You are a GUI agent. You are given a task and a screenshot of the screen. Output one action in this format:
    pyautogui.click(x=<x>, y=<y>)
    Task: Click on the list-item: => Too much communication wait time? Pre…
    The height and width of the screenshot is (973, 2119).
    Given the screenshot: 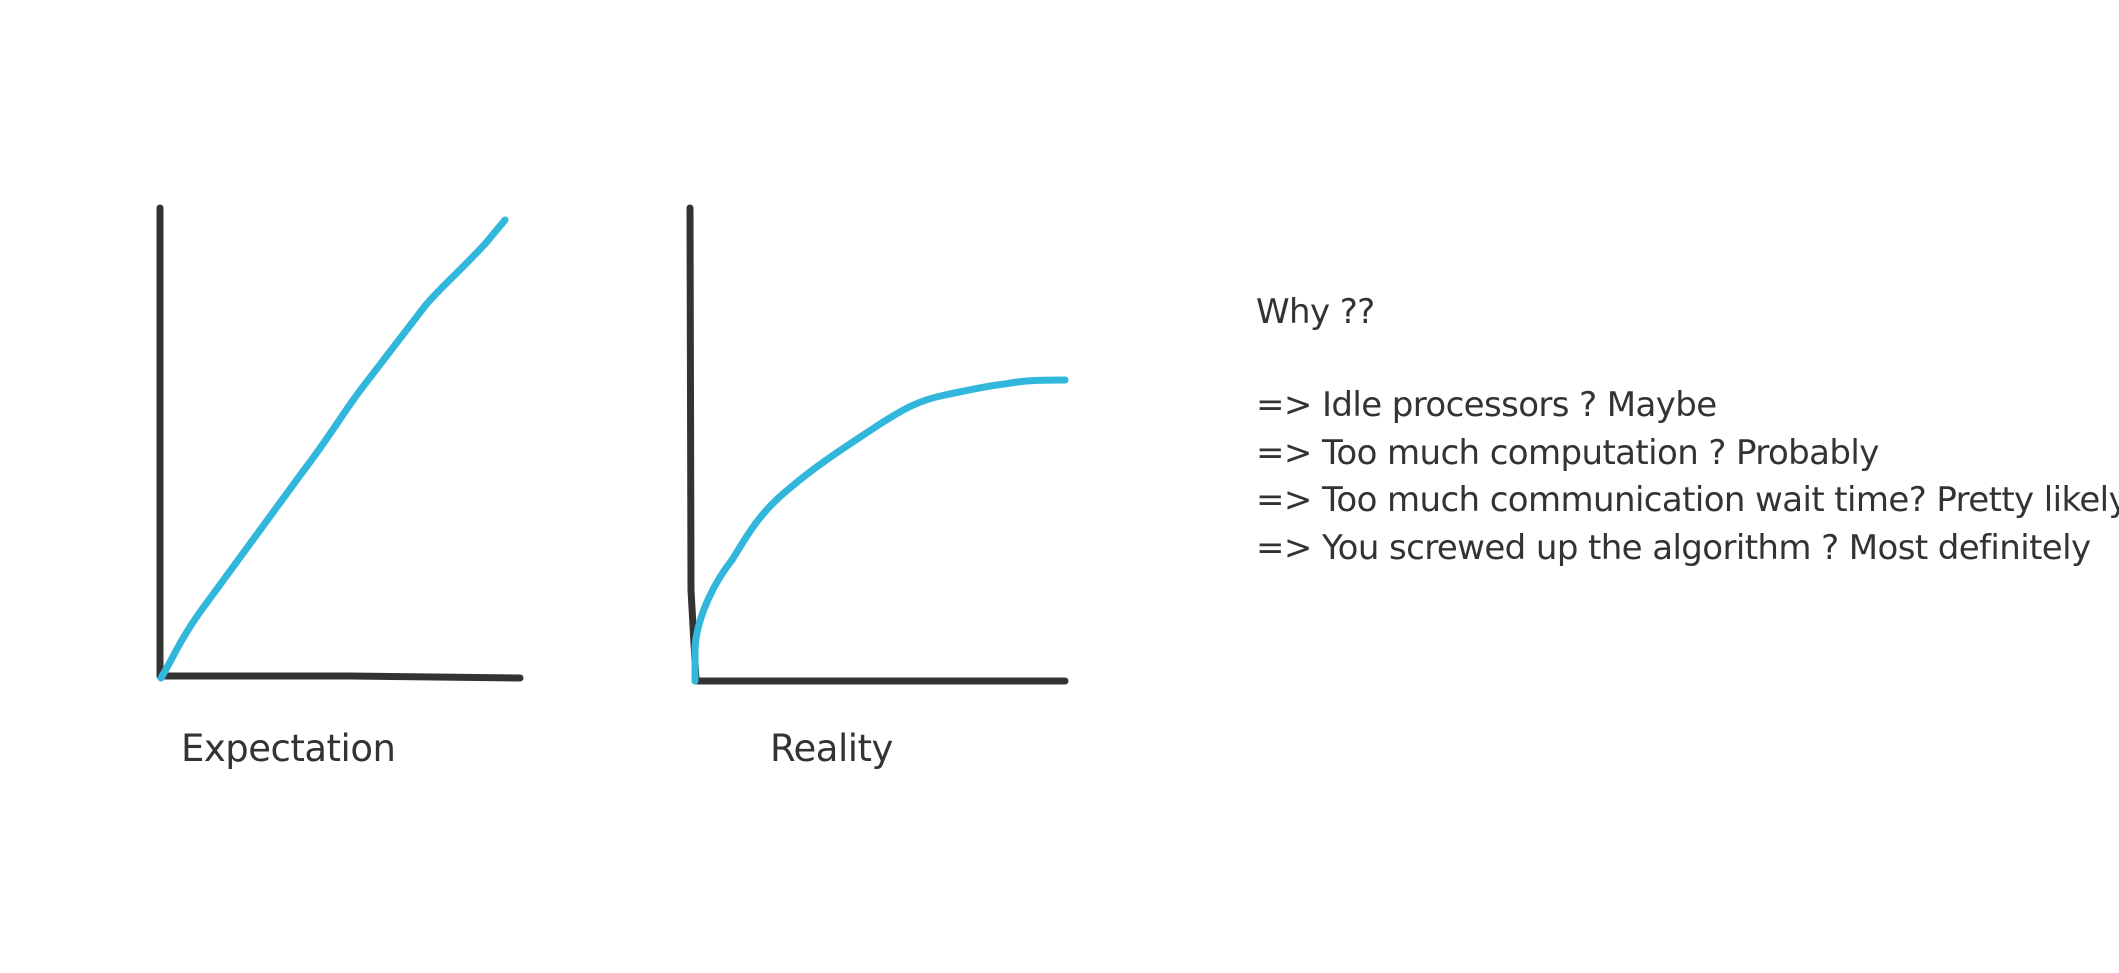 What is the action you would take?
    pyautogui.click(x=1687, y=500)
    